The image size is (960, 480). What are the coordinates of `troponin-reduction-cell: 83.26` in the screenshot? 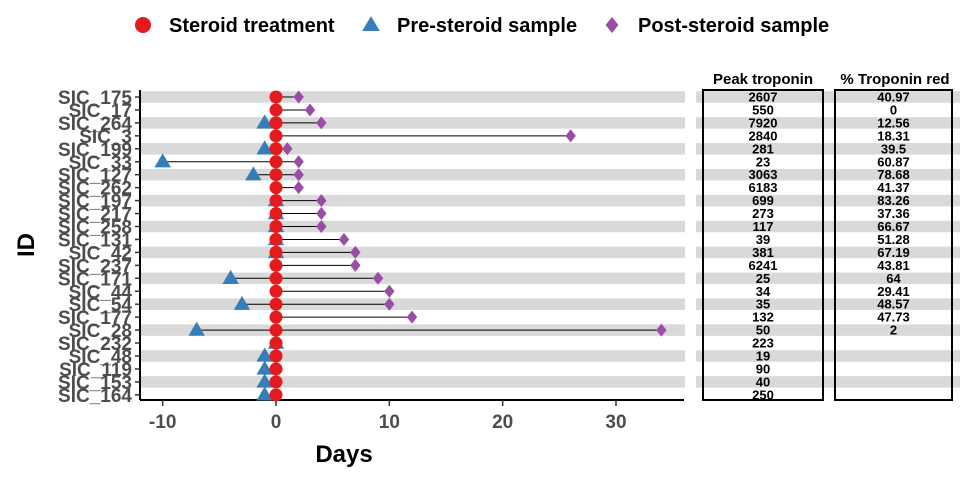 It's located at (893, 200).